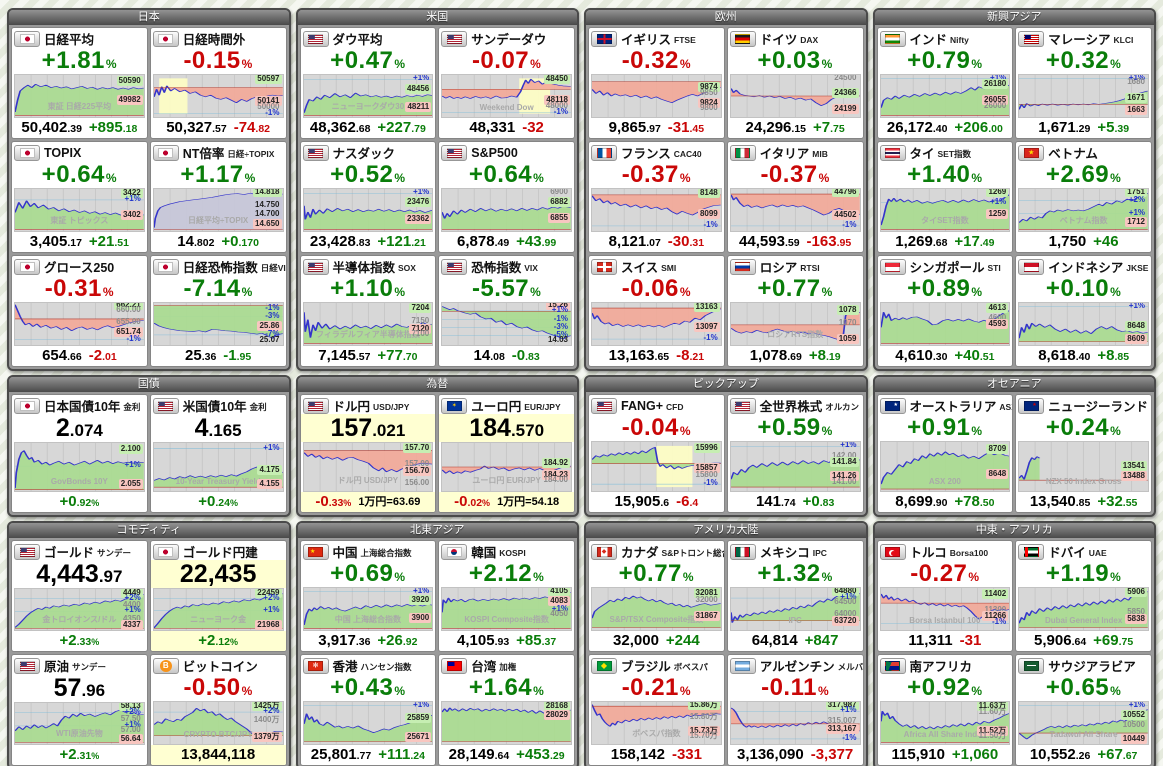  What do you see at coordinates (656, 174) in the screenshot?
I see `card-top-value: -0.37%` at bounding box center [656, 174].